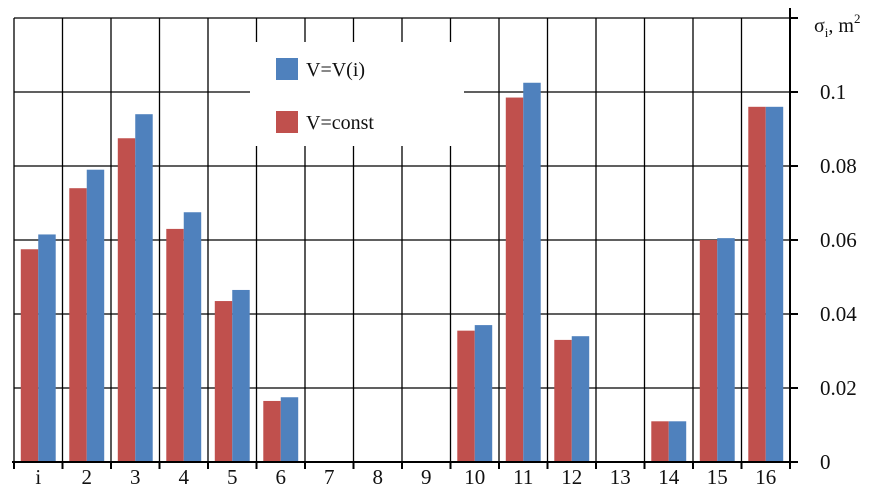  Describe the element at coordinates (717, 477) in the screenshot. I see `x-tick-label-14: 15` at that location.